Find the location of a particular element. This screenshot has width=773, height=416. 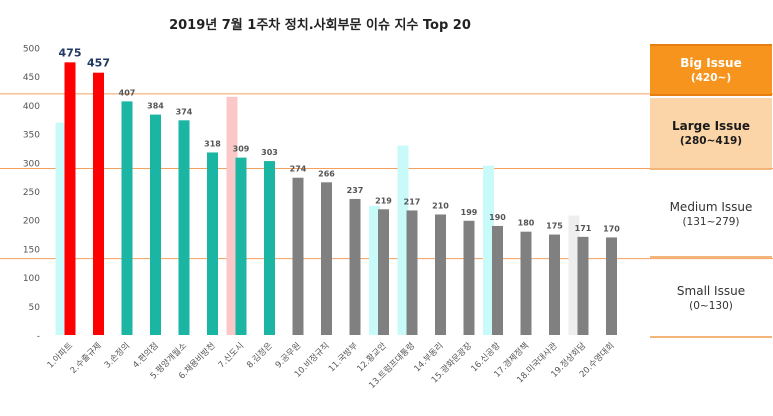

large-issue-panel: Large Issue (280~419) is located at coordinates (711, 134).